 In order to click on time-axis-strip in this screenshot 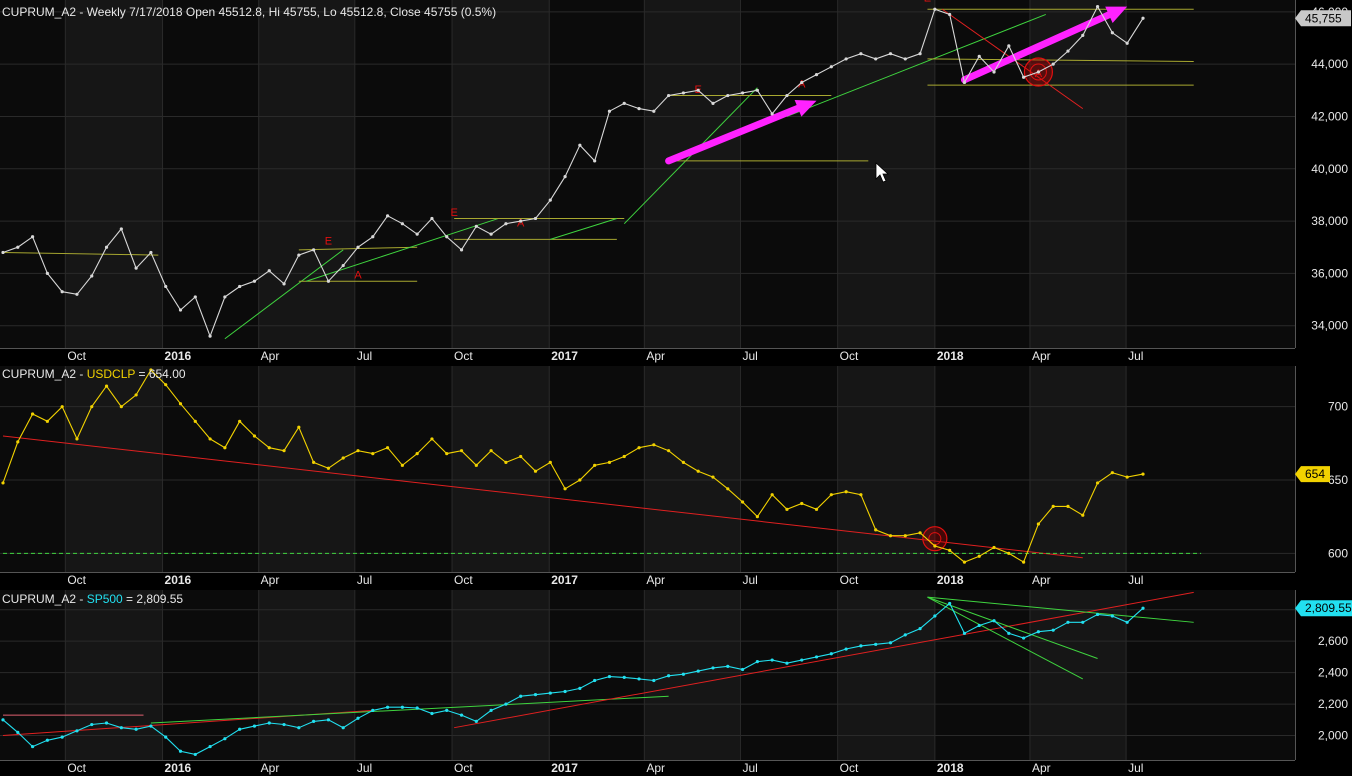, I will do `click(676, 357)`.